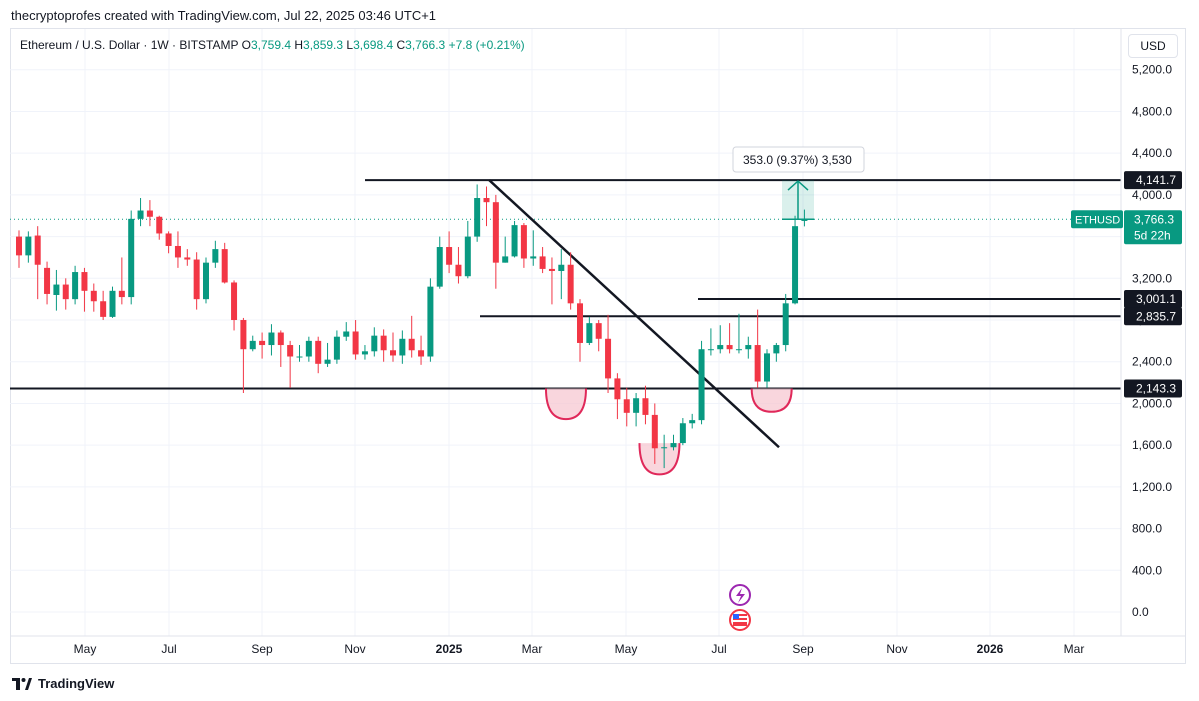  What do you see at coordinates (634, 314) in the screenshot?
I see `downtrend-line` at bounding box center [634, 314].